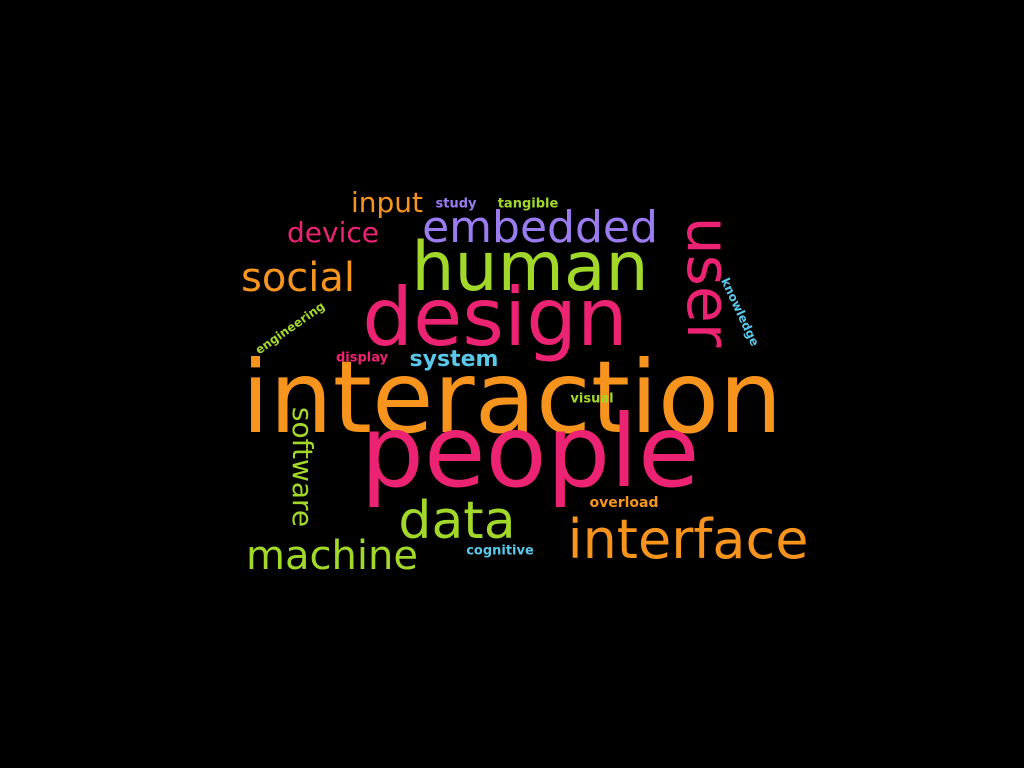  Describe the element at coordinates (528, 204) in the screenshot. I see `word-tangible: tangible` at that location.